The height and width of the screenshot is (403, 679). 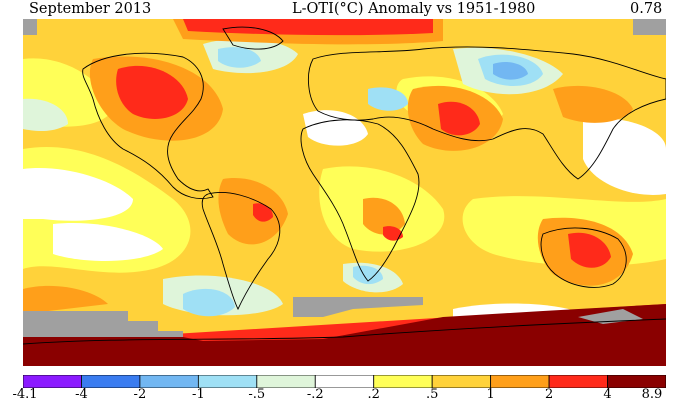 I want to click on color-legend, so click(x=344, y=381).